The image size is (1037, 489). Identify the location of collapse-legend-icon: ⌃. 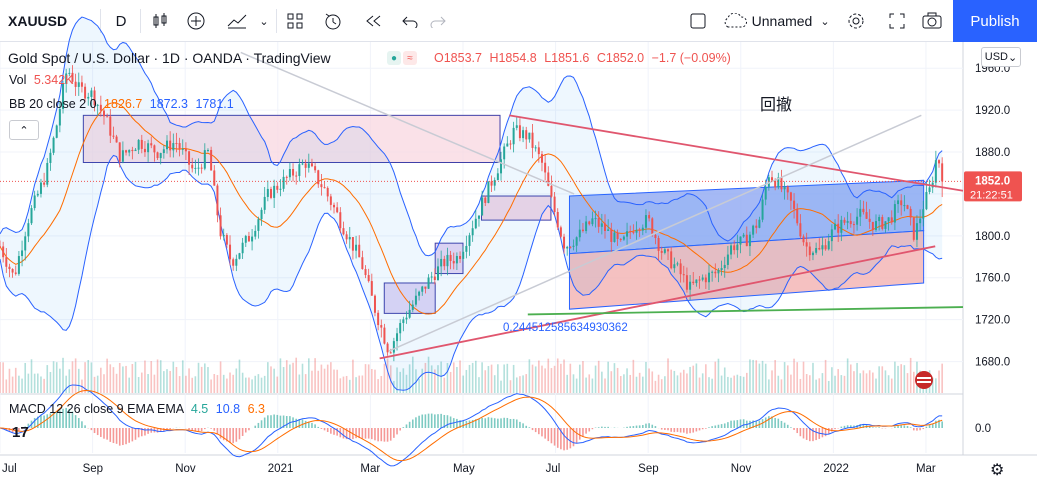
(24, 130).